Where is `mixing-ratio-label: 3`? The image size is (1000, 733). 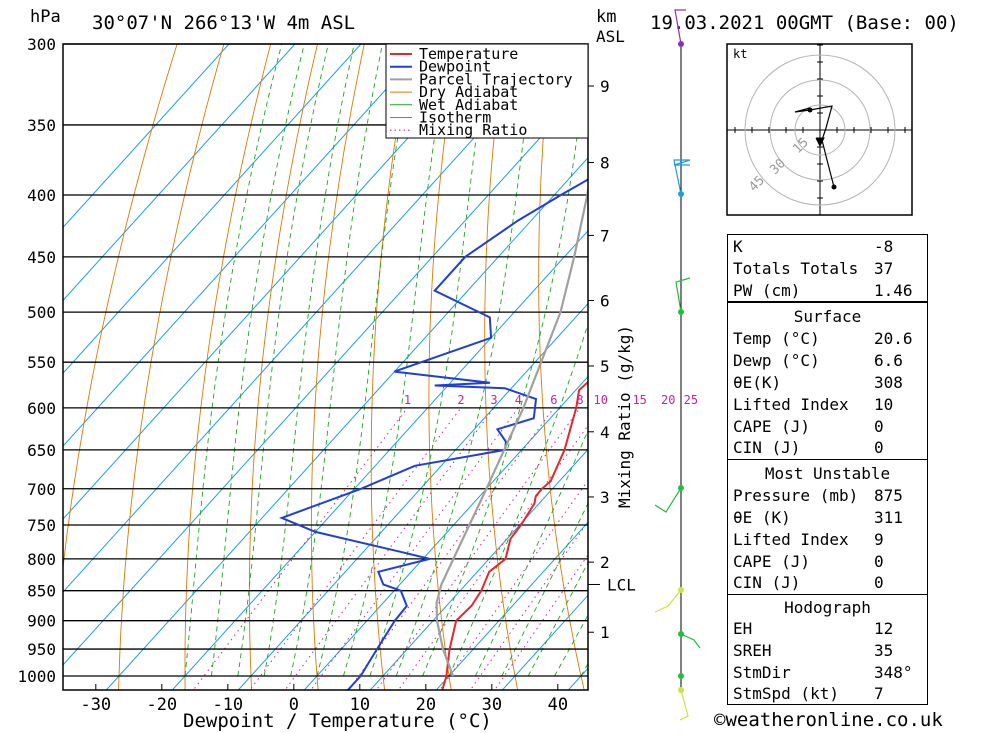 mixing-ratio-label: 3 is located at coordinates (493, 400).